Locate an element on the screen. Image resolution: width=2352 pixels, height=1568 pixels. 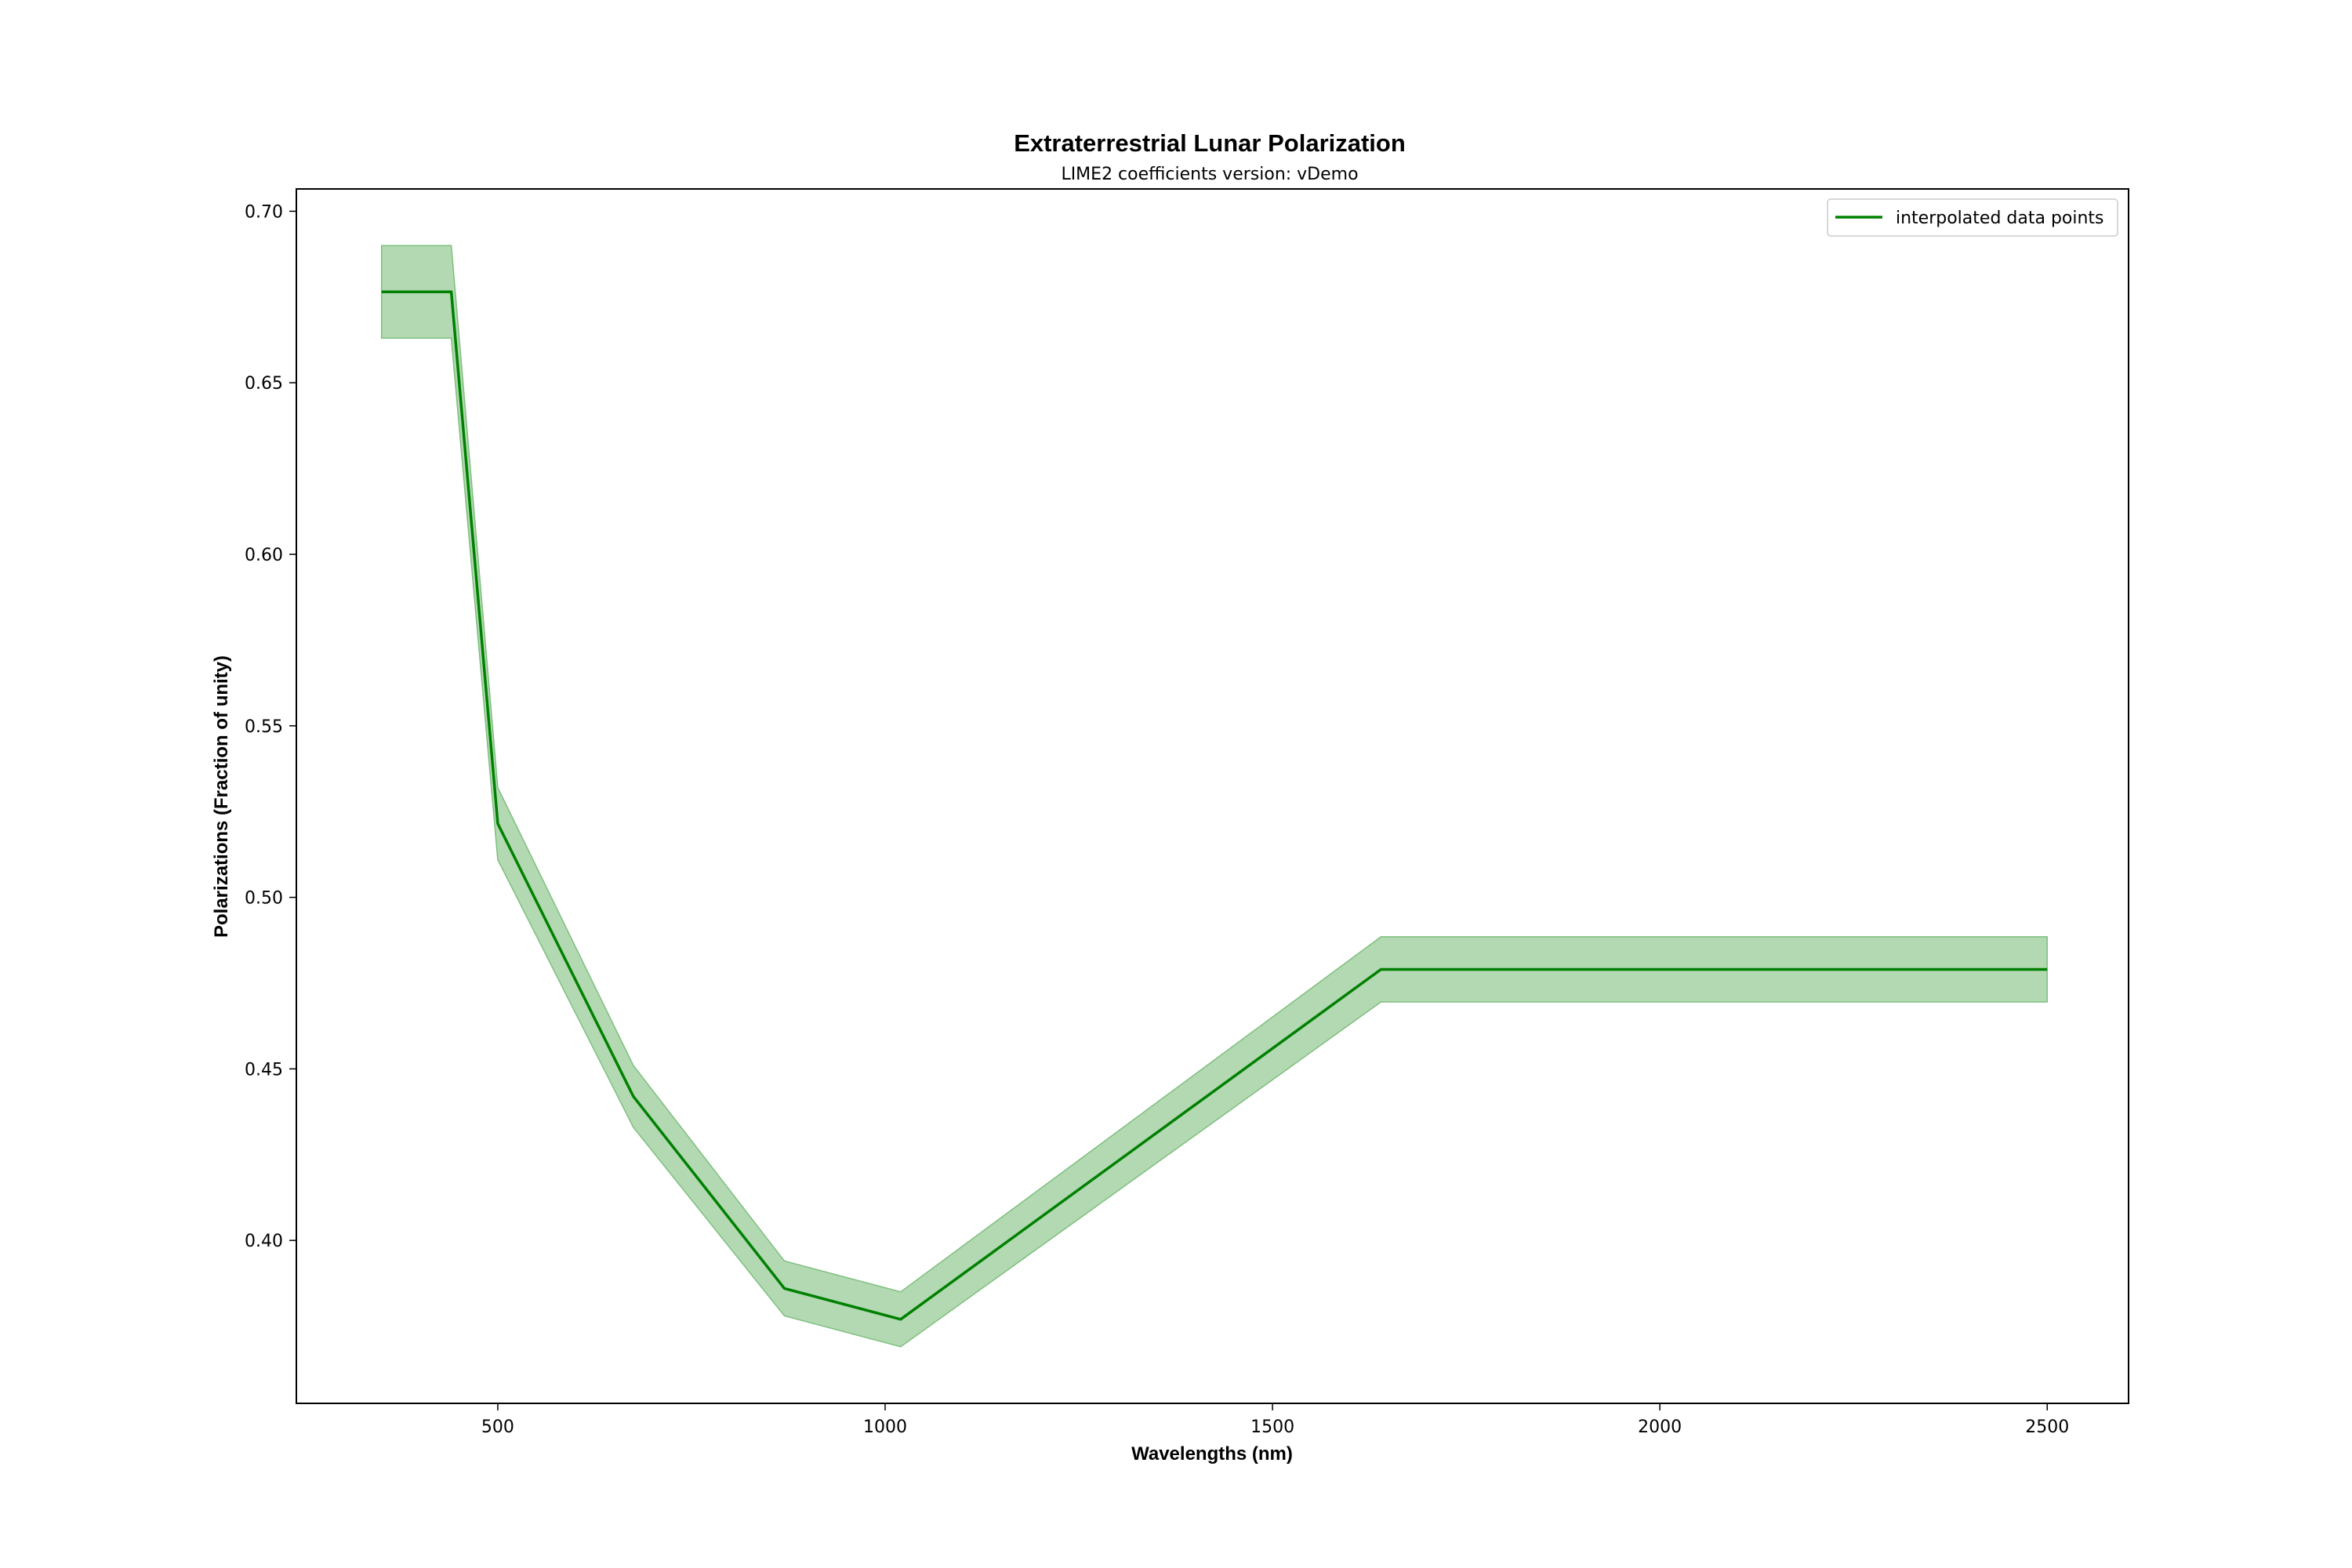
y-axis-label: Polarizations (Fraction of unity) is located at coordinates (221, 796).